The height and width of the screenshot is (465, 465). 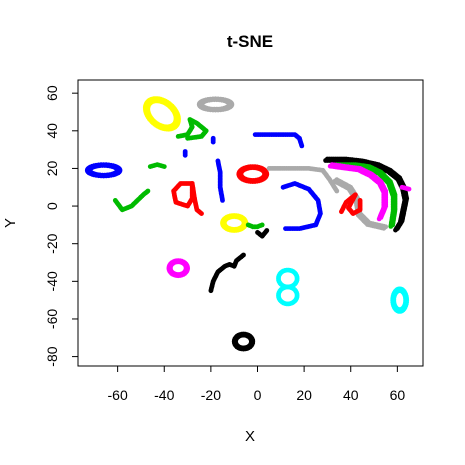 What do you see at coordinates (52, 356) in the screenshot?
I see `y-tick-label: -80` at bounding box center [52, 356].